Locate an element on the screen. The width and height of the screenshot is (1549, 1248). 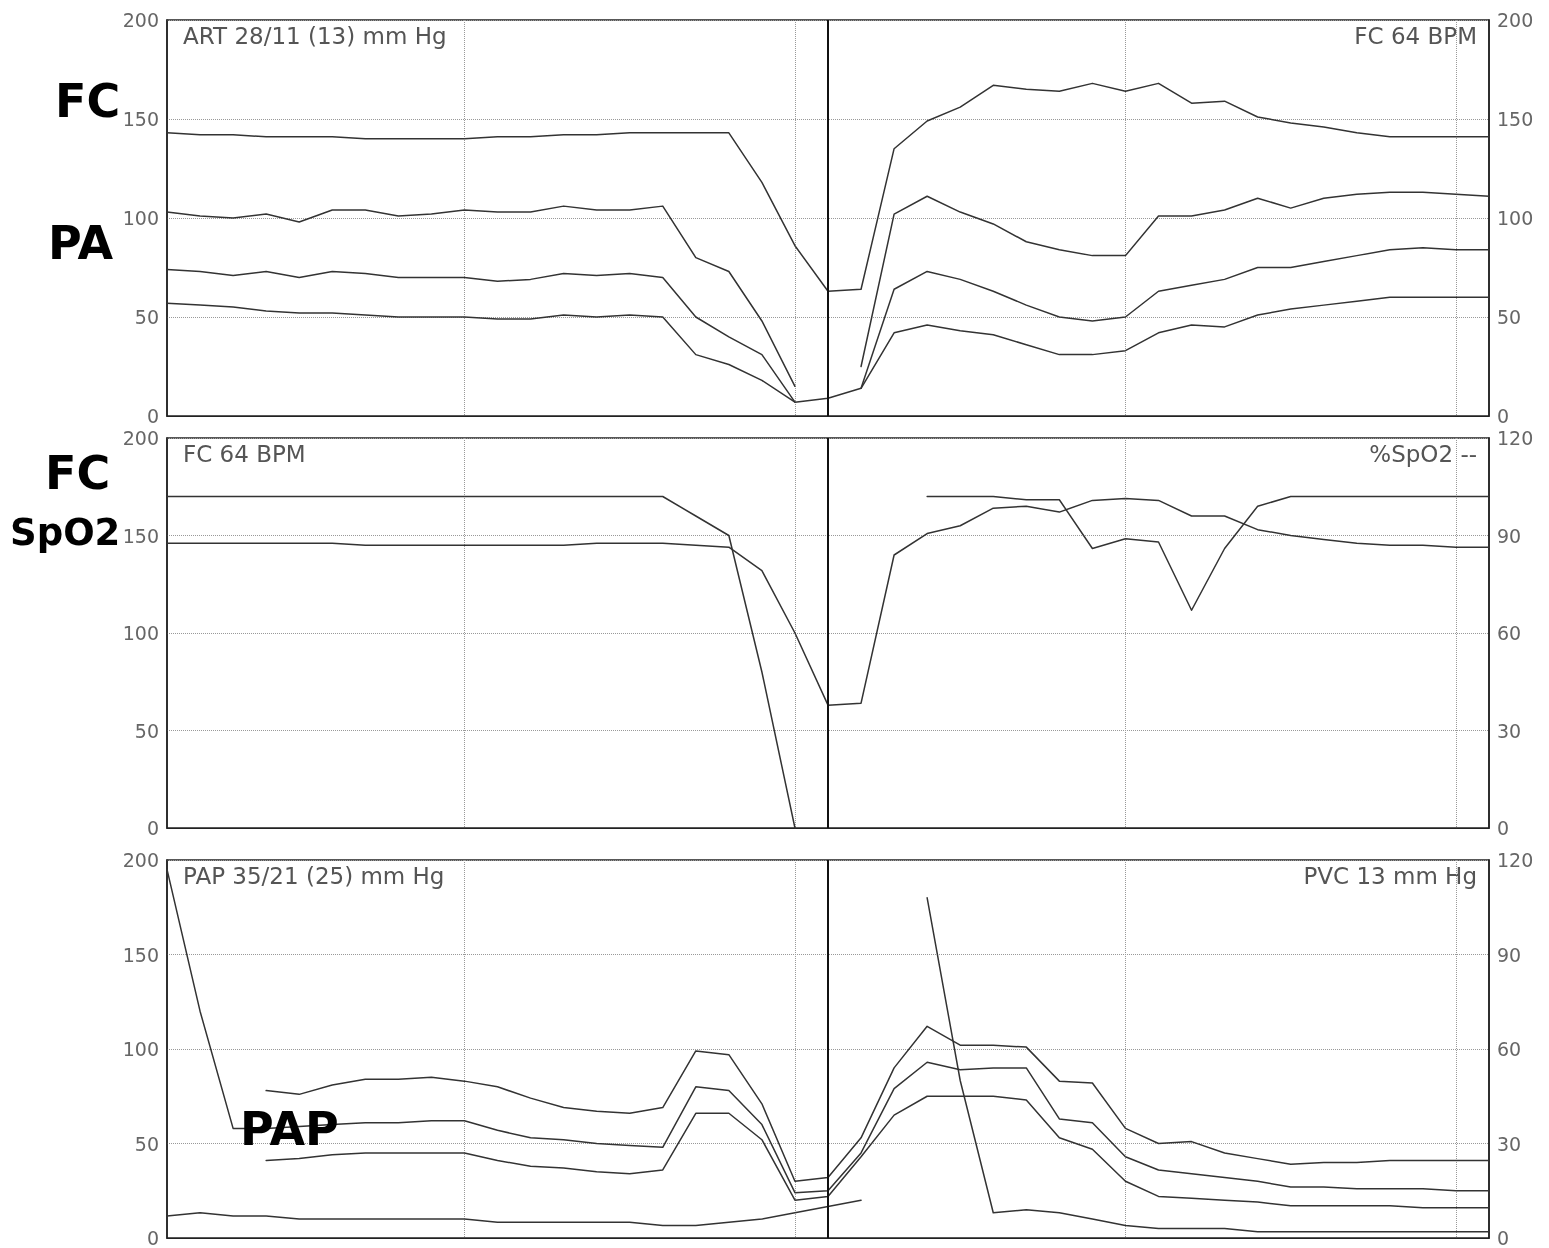
y2-axis-title: PVC 13 mm Hg is located at coordinates (1390, 875).